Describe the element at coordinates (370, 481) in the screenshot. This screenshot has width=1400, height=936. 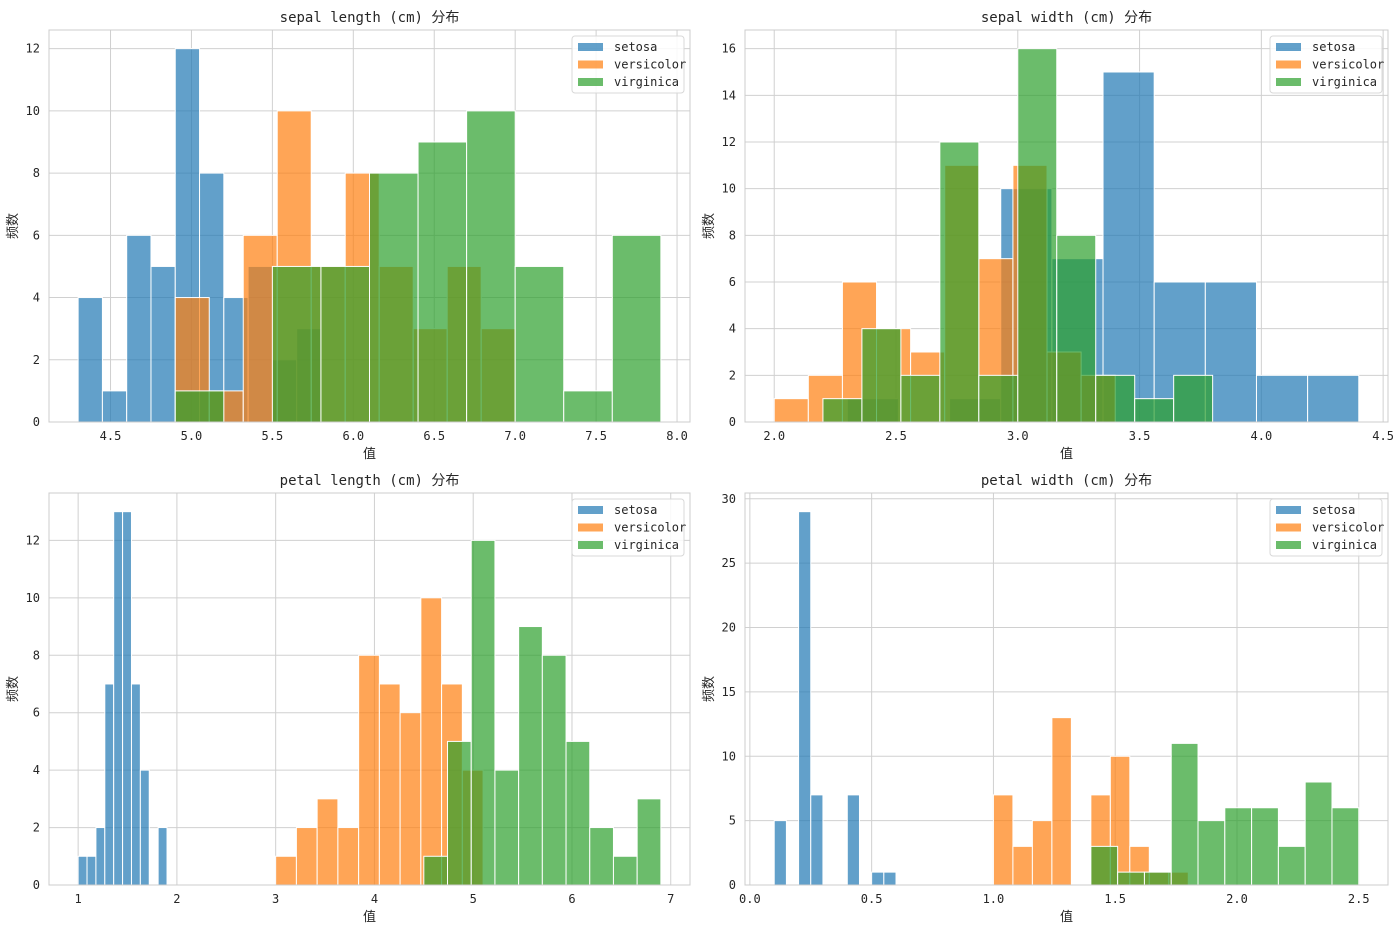
I see `subplot-title: petal length (cm) 分布` at that location.